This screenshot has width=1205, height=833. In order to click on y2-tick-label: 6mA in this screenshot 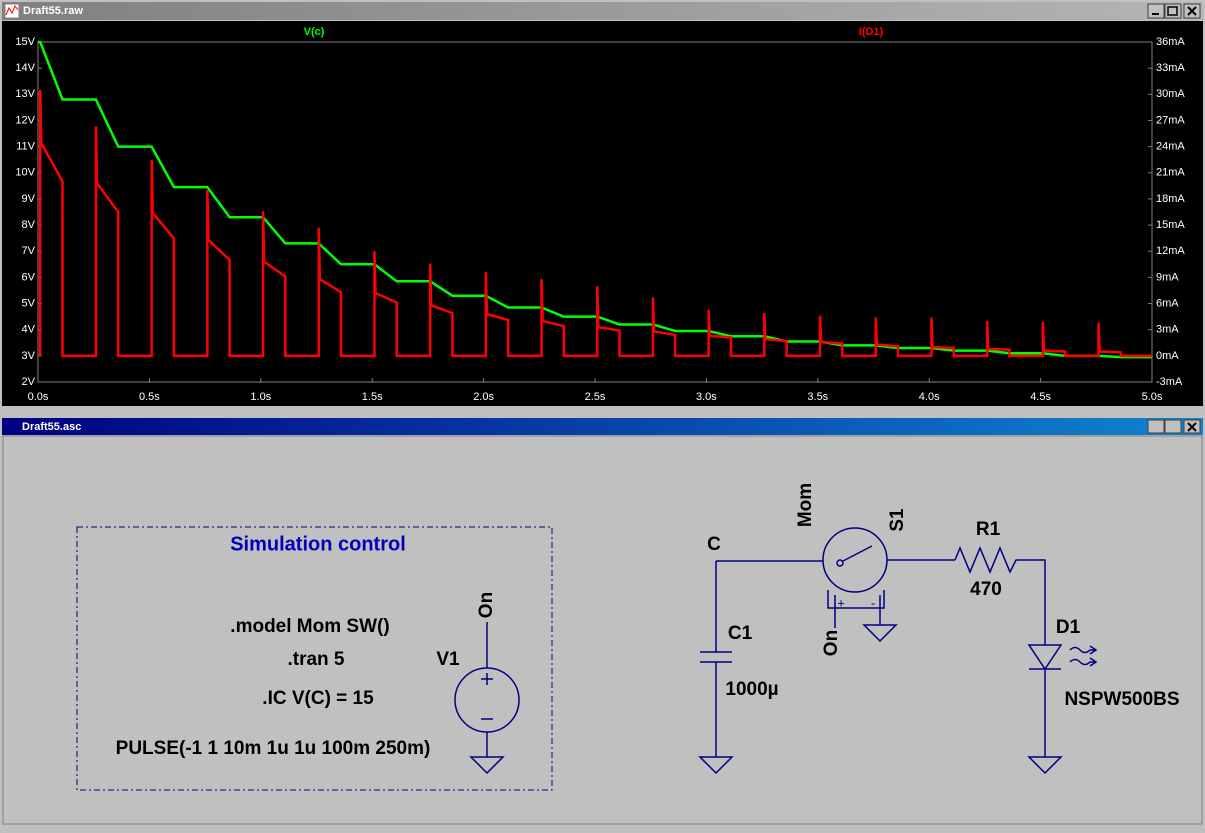, I will do `click(1167, 303)`.